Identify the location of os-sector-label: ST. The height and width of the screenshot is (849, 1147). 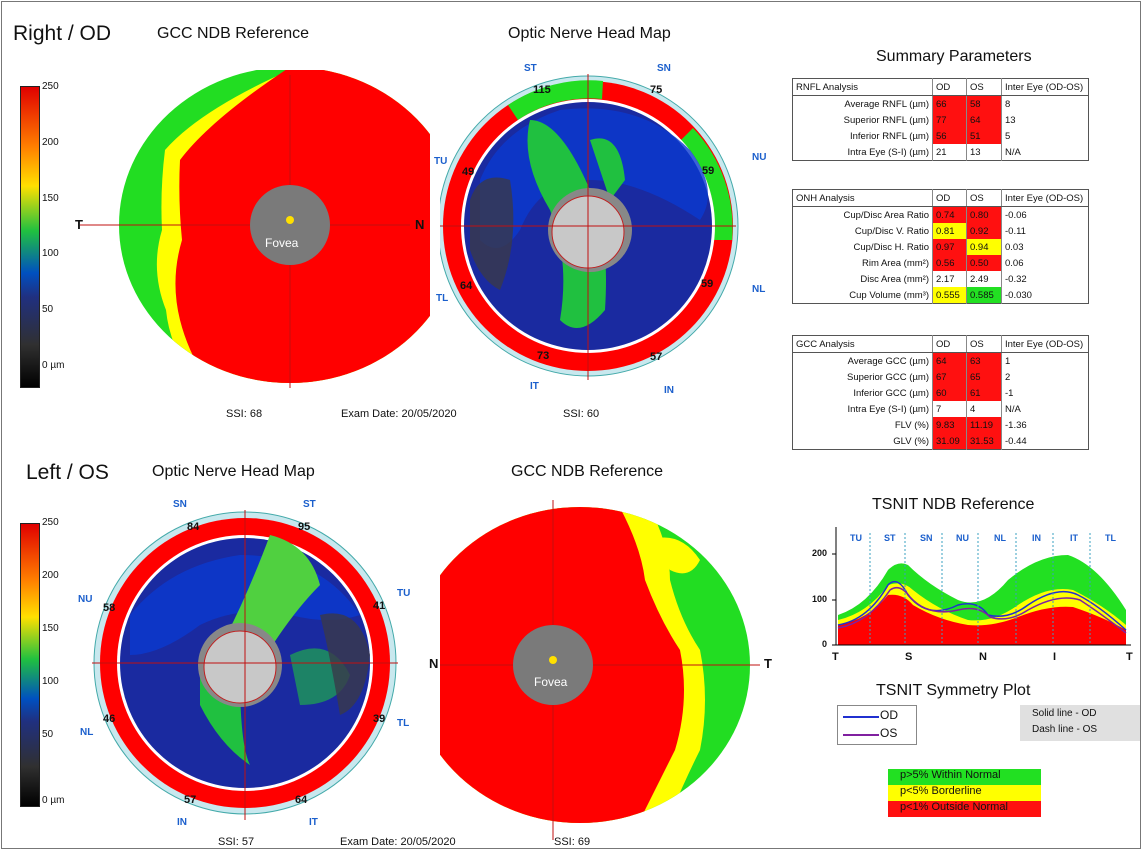
(309, 504).